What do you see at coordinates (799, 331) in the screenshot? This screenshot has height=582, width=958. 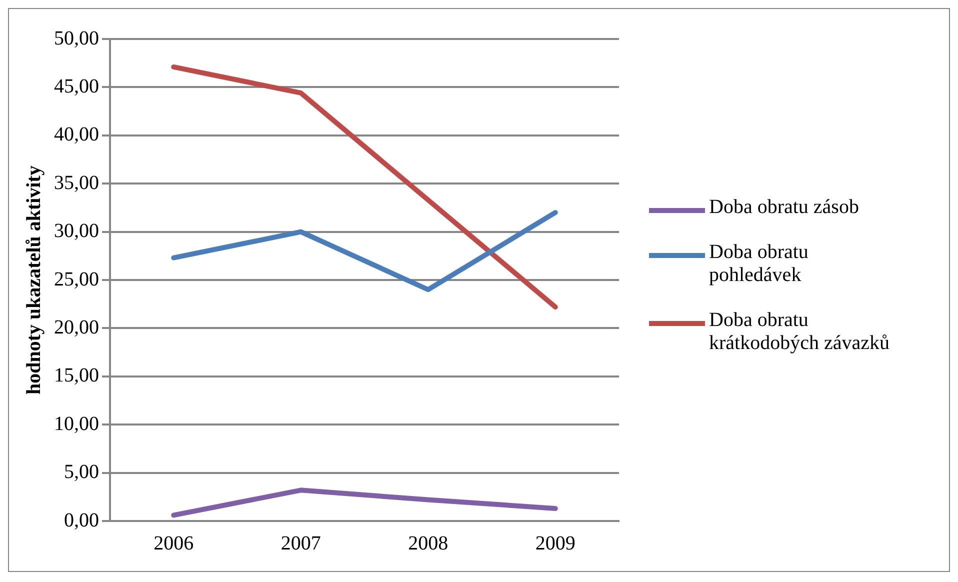 I see `legend-label: Doba obratu krátkodobých závazků` at bounding box center [799, 331].